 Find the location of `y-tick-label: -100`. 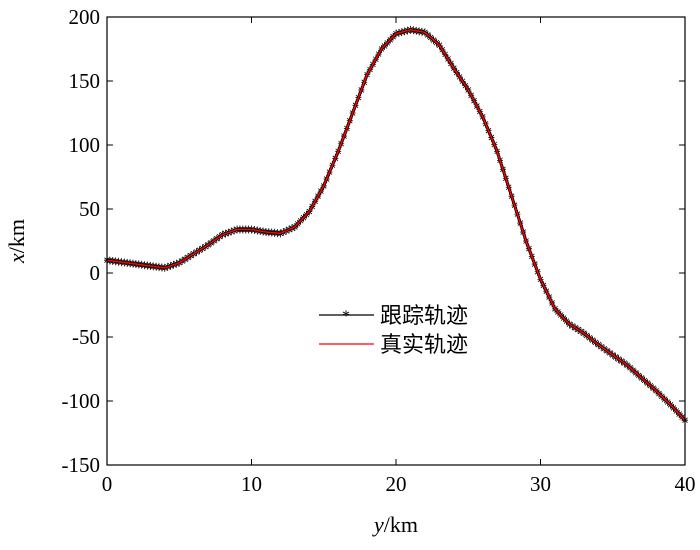

y-tick-label: -100 is located at coordinates (81, 401).